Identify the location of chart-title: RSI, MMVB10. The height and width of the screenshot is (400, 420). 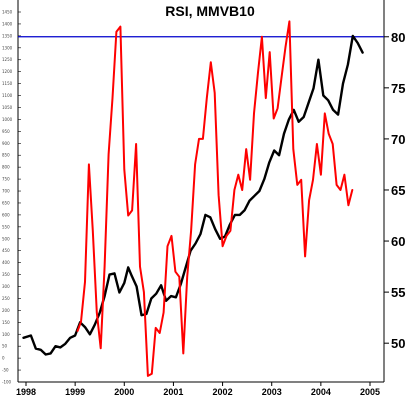
(210, 11).